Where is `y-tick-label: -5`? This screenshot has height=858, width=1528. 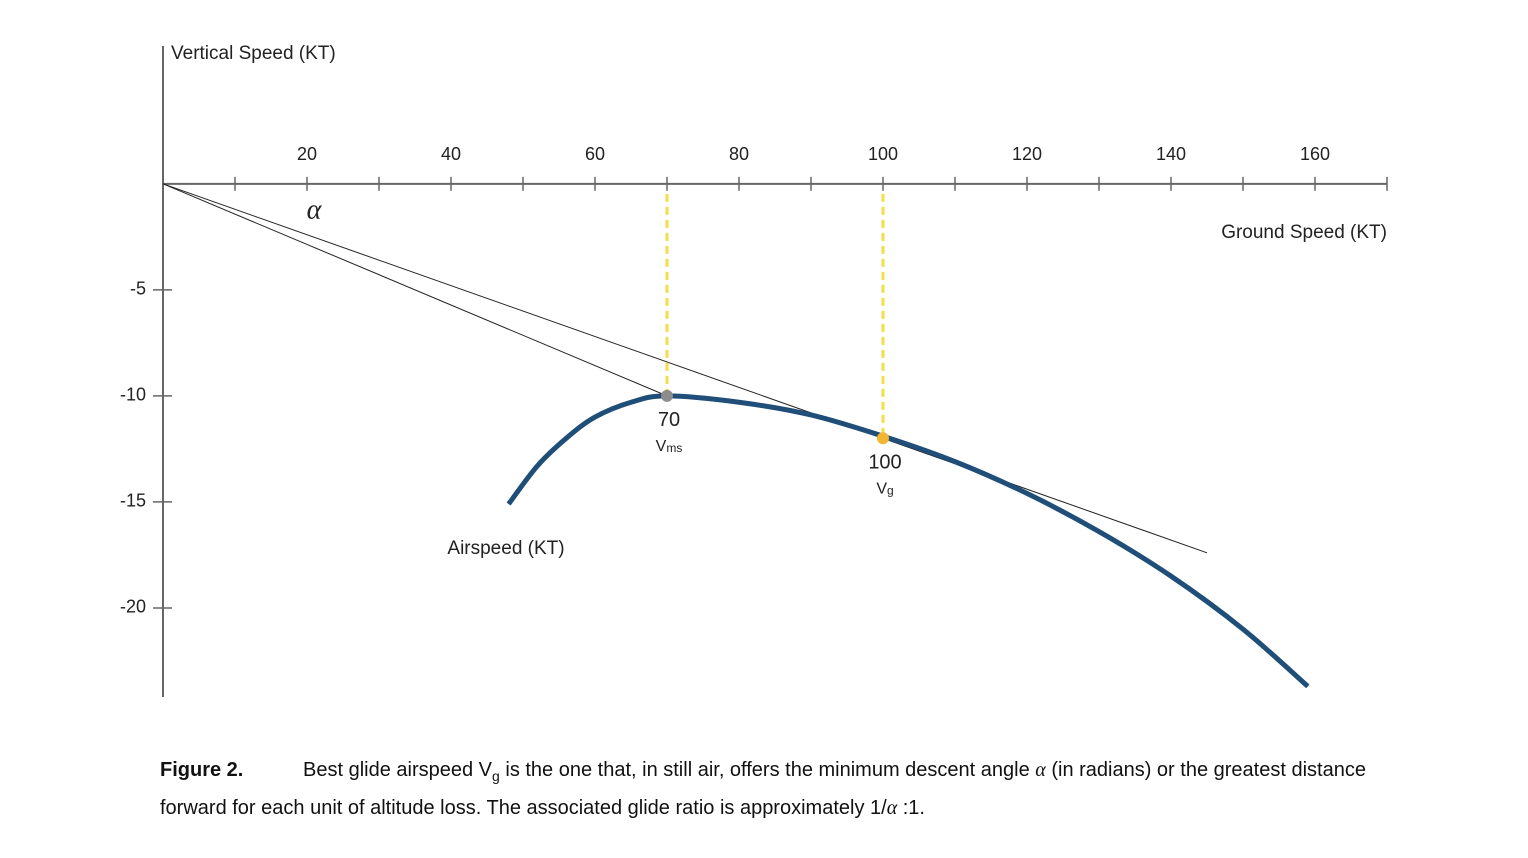 y-tick-label: -5 is located at coordinates (138, 289).